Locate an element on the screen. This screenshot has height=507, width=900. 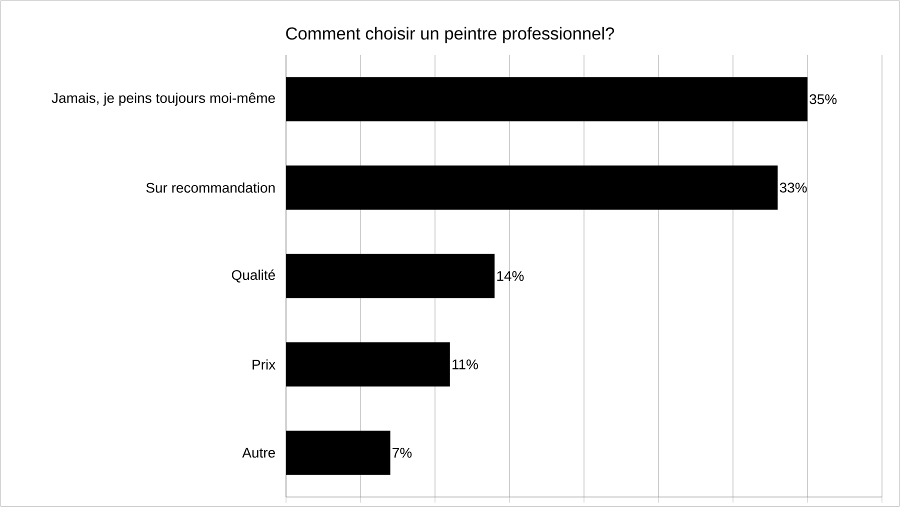
data-label: 33% is located at coordinates (793, 187).